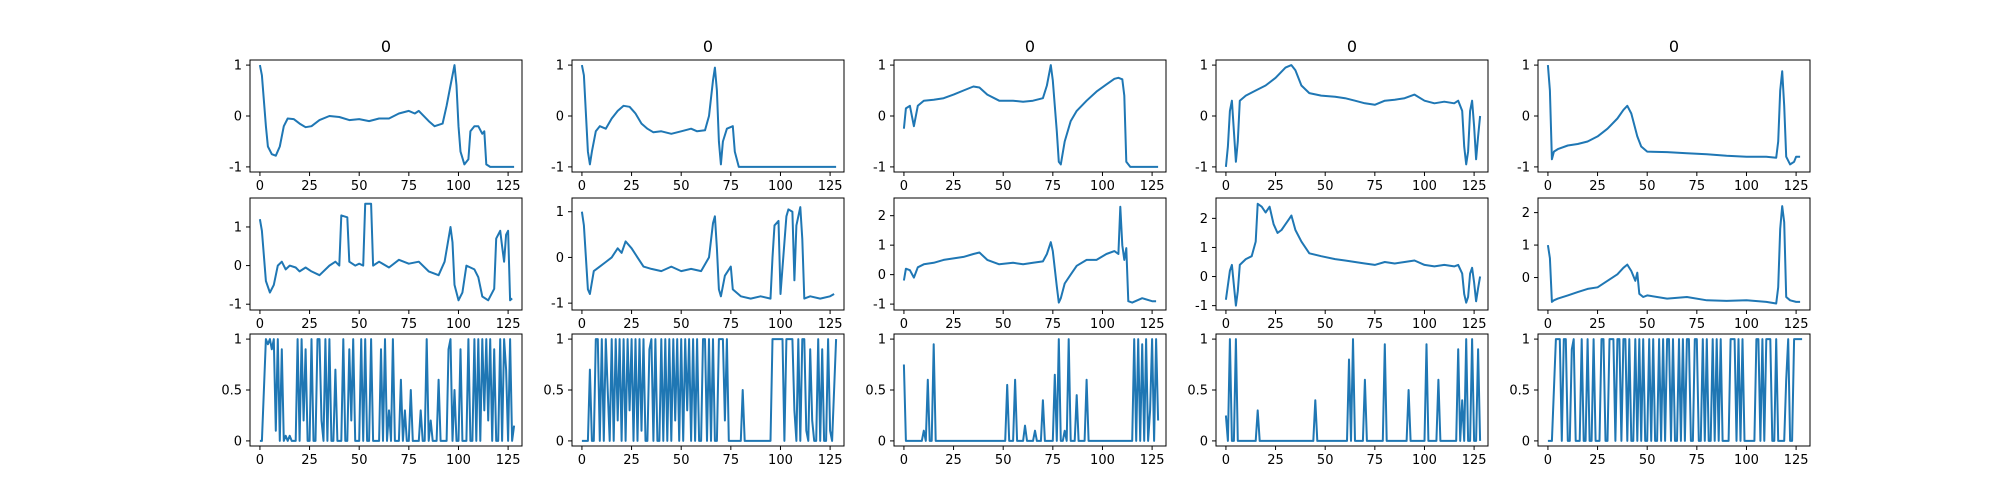 This screenshot has width=2000, height=500. I want to click on subplot-r1-c2: 0 25 50 75 100 125 -1 0 1 2, so click(1020, 264).